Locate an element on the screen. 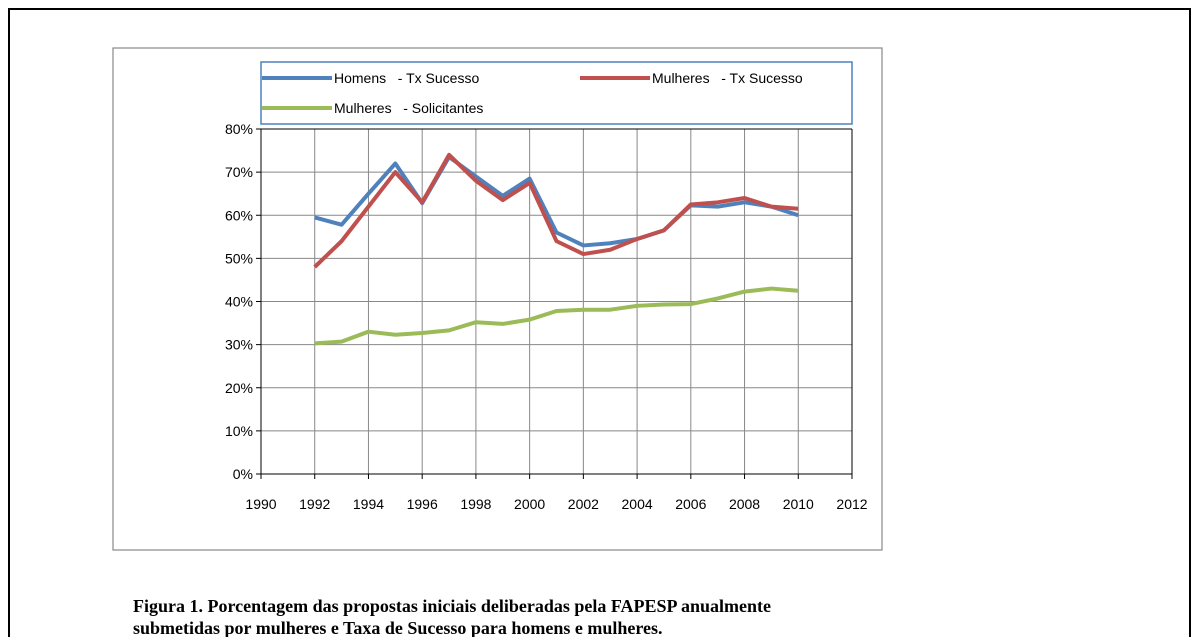 Image resolution: width=1195 pixels, height=637 pixels. legend-label: Mulheres - Tx Sucesso is located at coordinates (727, 78).